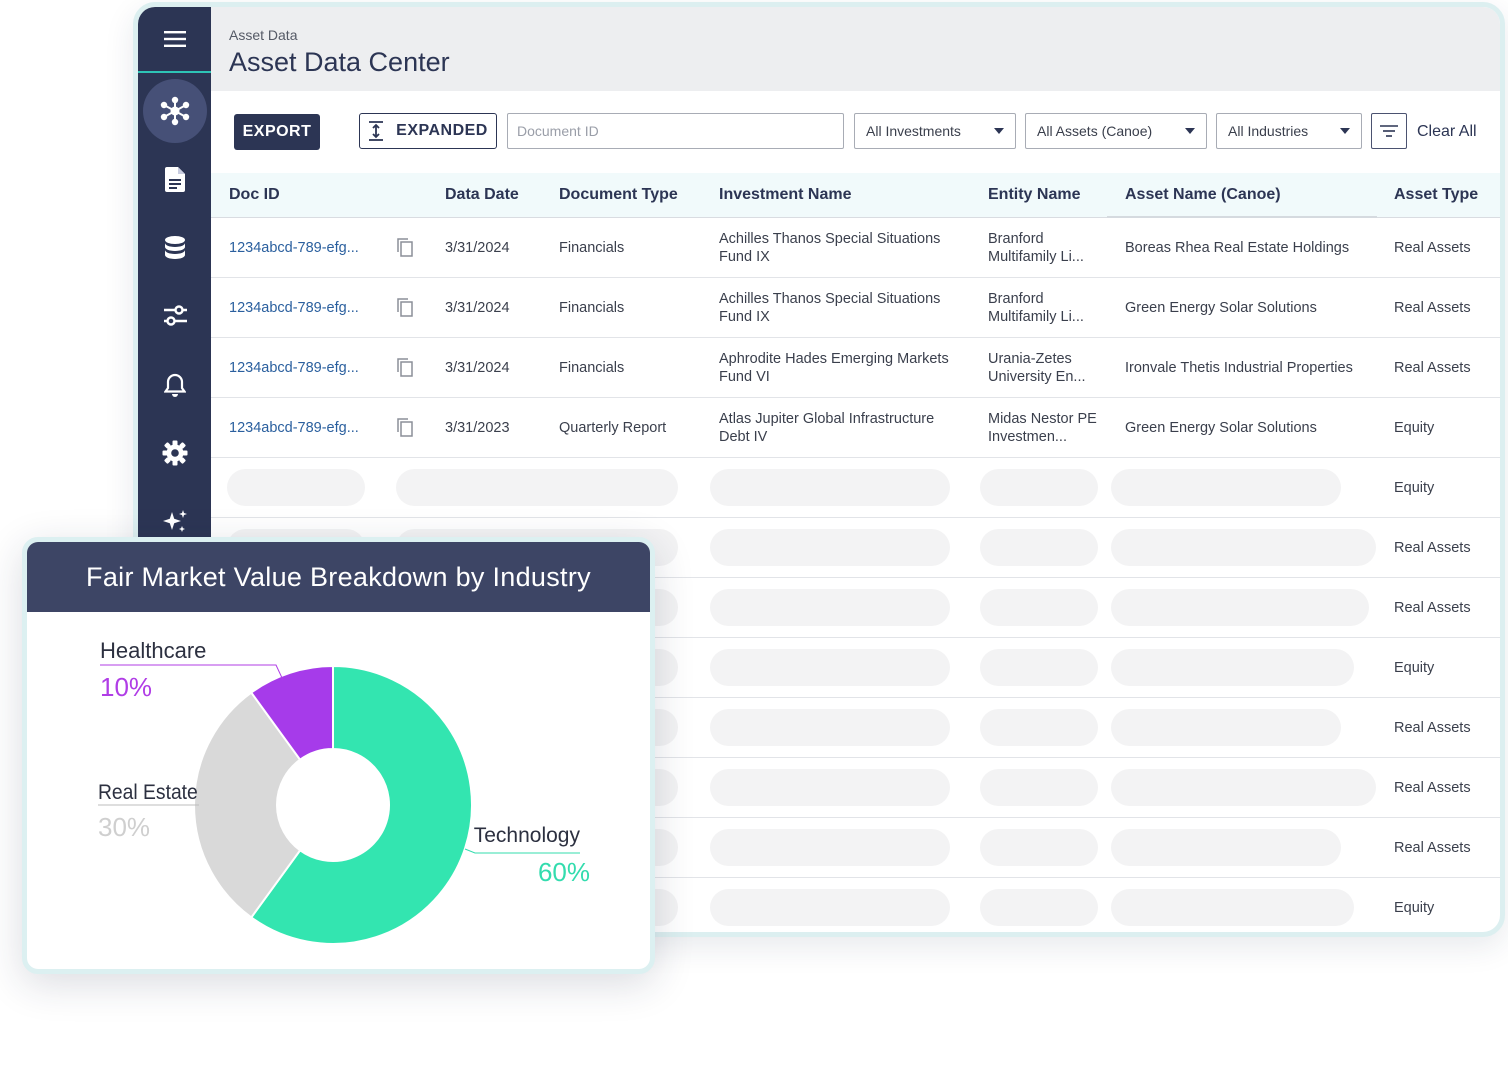 The height and width of the screenshot is (1074, 1508). What do you see at coordinates (376, 131) in the screenshot?
I see `expand-vertical-icon` at bounding box center [376, 131].